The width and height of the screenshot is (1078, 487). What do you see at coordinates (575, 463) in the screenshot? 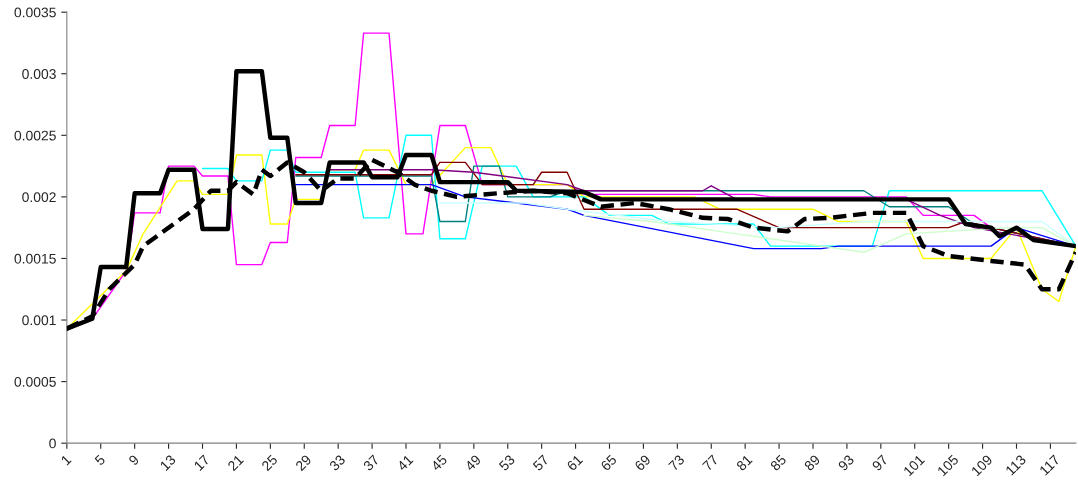
I see `x-tick-label: 61` at bounding box center [575, 463].